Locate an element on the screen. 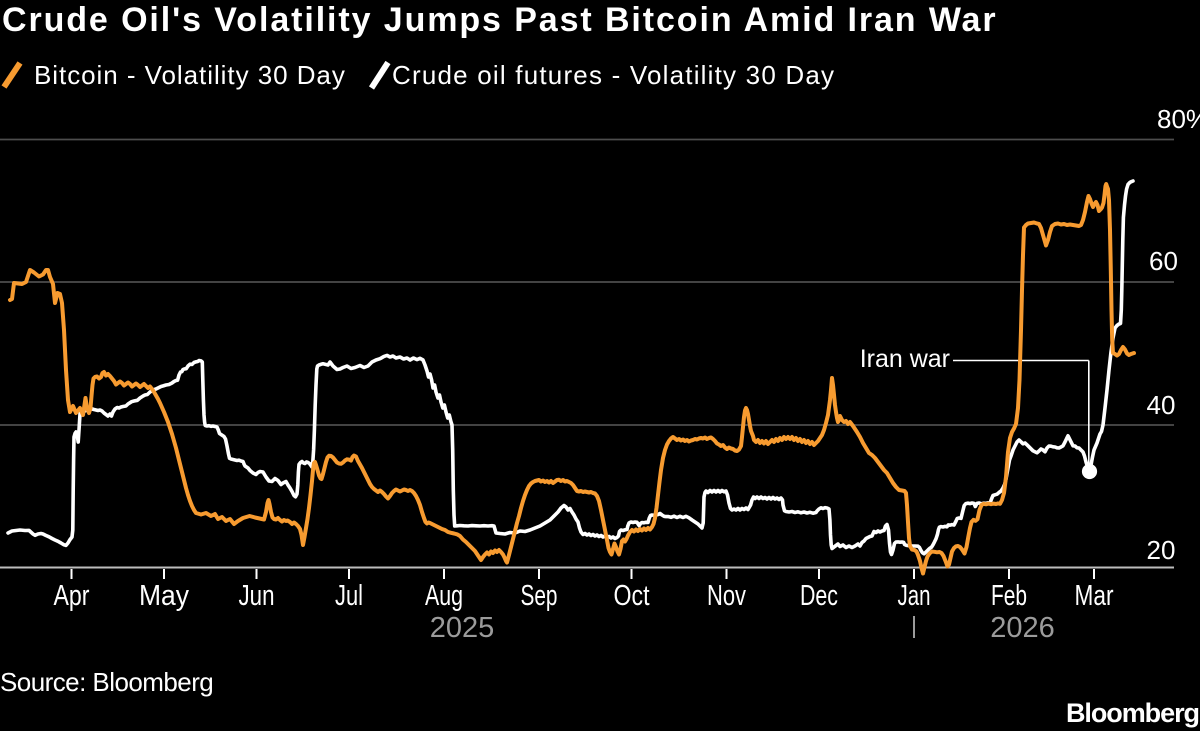 The height and width of the screenshot is (731, 1200). svg-text: Feb is located at coordinates (1009, 596).